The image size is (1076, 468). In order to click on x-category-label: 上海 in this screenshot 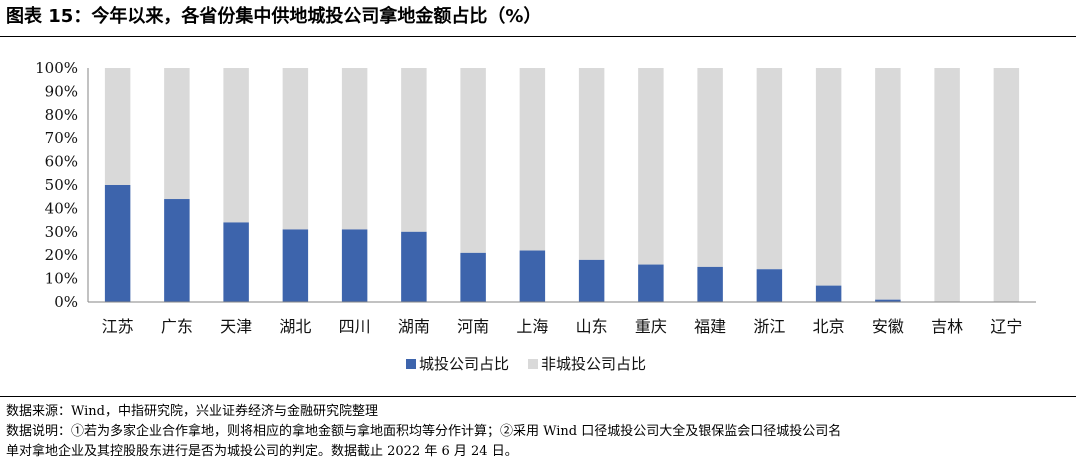, I will do `click(532, 326)`.